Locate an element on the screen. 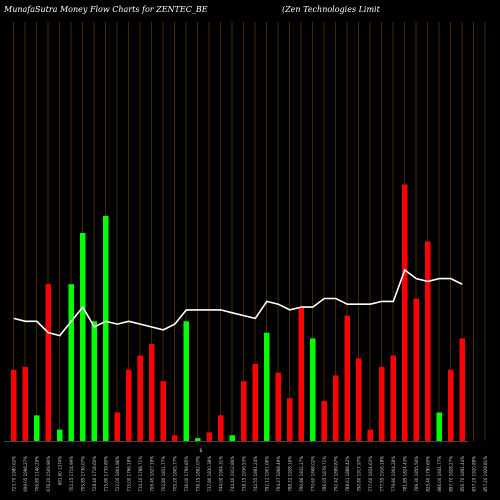 This screenshot has width=500, height=500. x-tick-label: 705.20 1805.77% is located at coordinates (175, 474).